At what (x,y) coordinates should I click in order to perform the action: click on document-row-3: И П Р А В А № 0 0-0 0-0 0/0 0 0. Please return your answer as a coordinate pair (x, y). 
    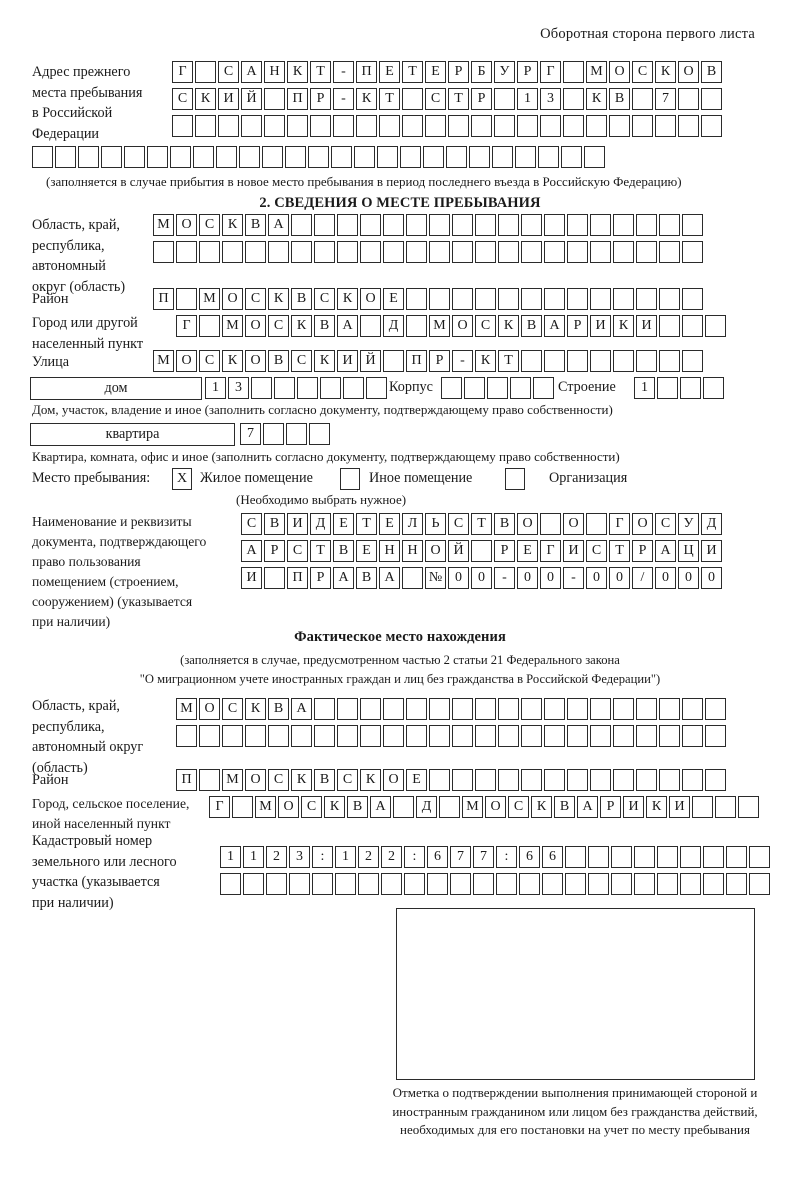
    Looking at the image, I should click on (482, 578).